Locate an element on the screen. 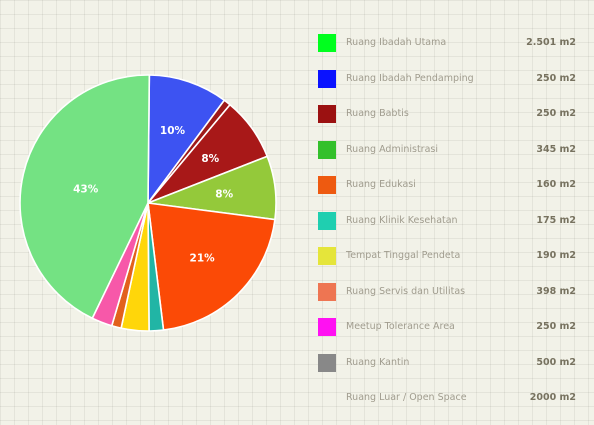 The height and width of the screenshot is (425, 594). legend-label: Ruang Administrasi is located at coordinates (392, 149).